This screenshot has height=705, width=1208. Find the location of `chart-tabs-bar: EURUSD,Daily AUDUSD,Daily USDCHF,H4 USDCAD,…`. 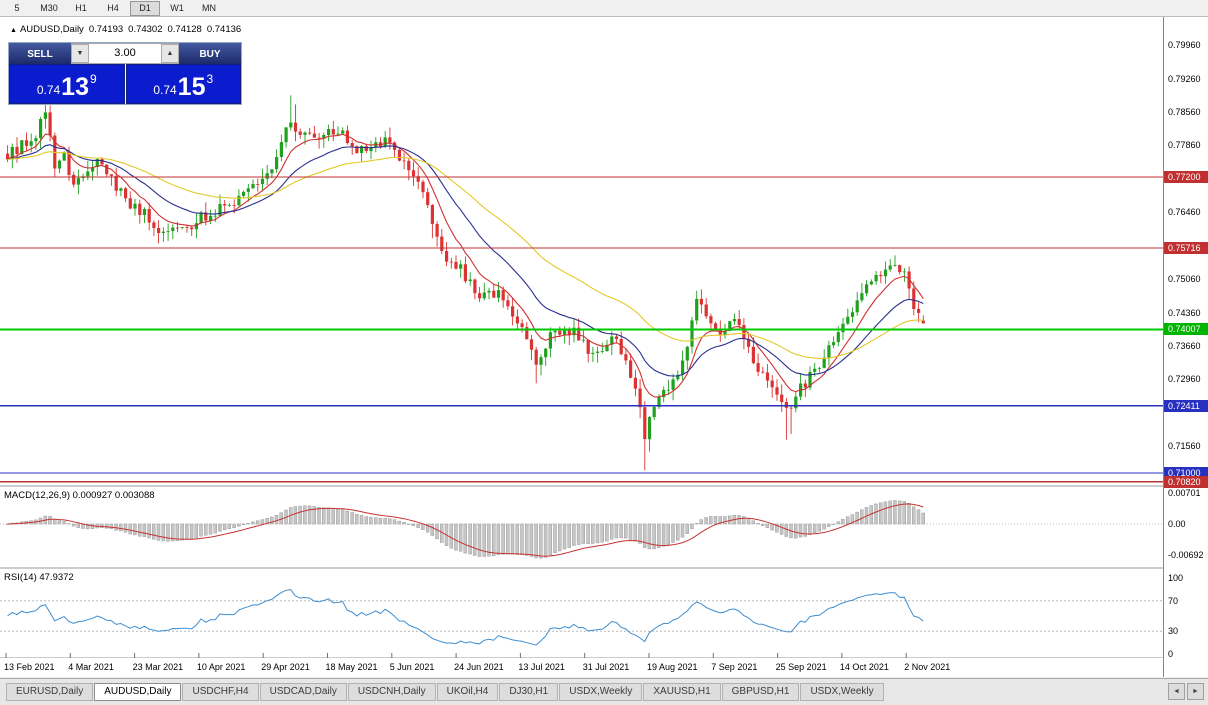

chart-tabs-bar: EURUSD,Daily AUDUSD,Daily USDCHF,H4 USDCAD,… is located at coordinates (604, 691).